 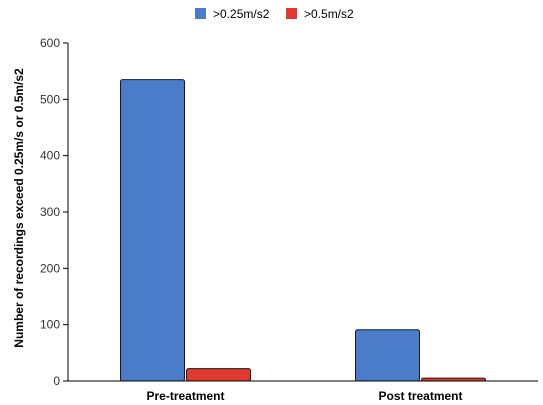 I want to click on legend: >0.25m/s2 >0.5m/s2, so click(x=274, y=14).